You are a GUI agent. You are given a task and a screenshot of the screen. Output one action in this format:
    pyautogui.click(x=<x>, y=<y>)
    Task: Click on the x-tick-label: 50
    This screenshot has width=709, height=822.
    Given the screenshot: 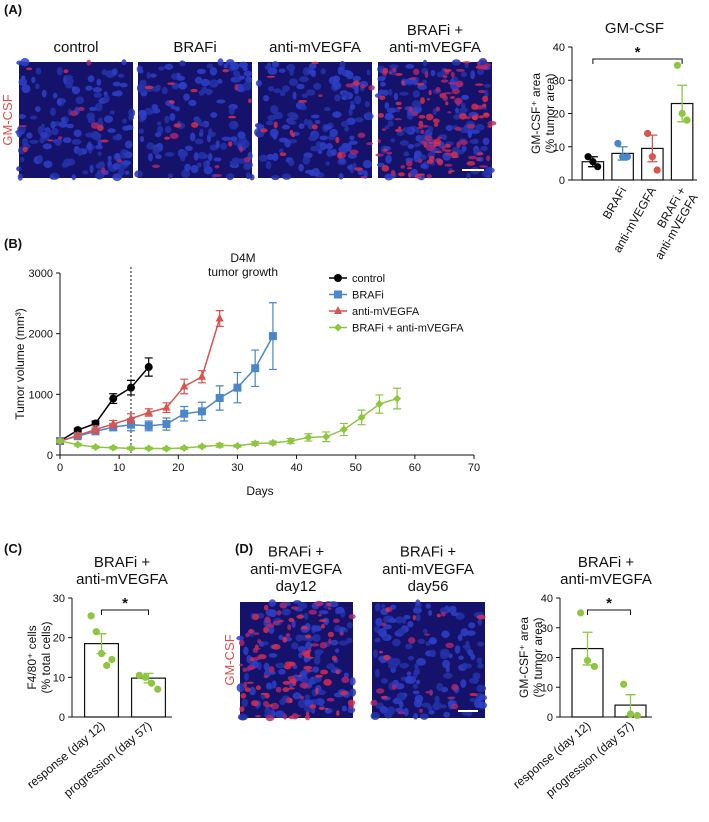 What is the action you would take?
    pyautogui.click(x=356, y=468)
    